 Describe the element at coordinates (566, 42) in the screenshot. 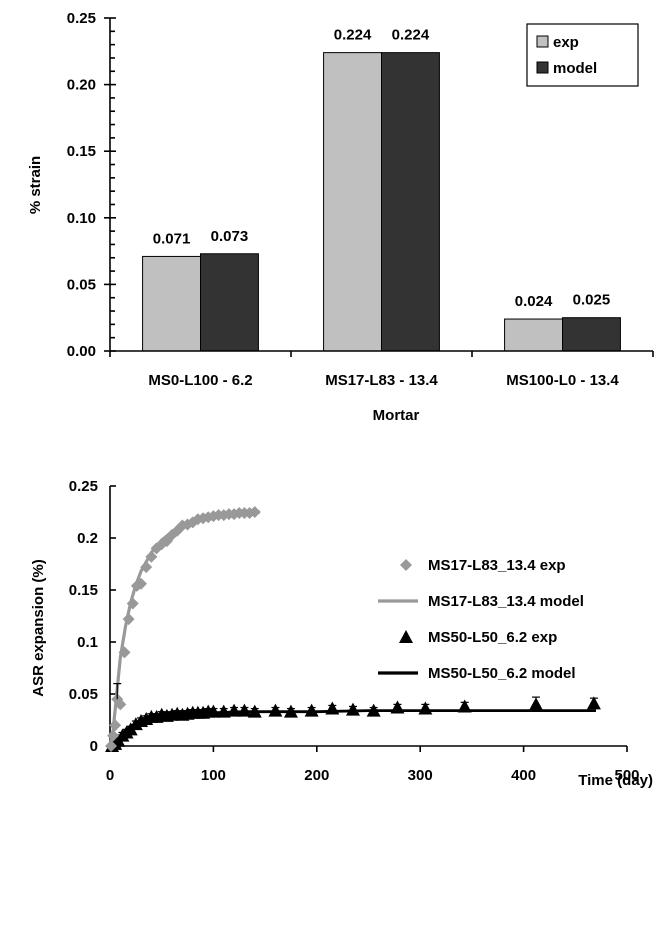

I see `legend-label-exp: exp` at that location.